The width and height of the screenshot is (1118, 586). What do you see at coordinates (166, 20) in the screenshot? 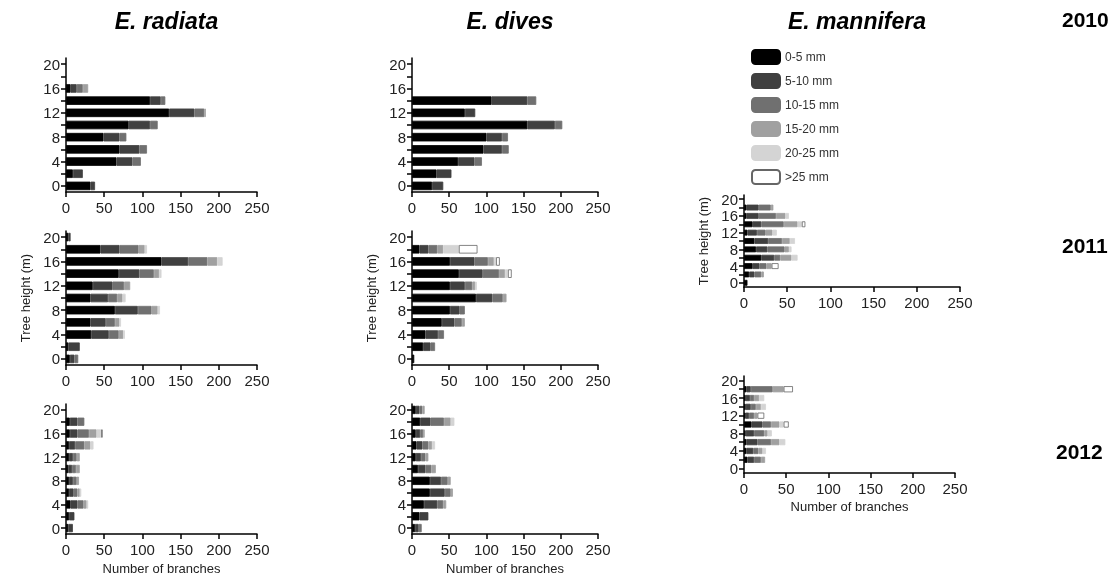
I see `chart-title: E. radiata` at bounding box center [166, 20].